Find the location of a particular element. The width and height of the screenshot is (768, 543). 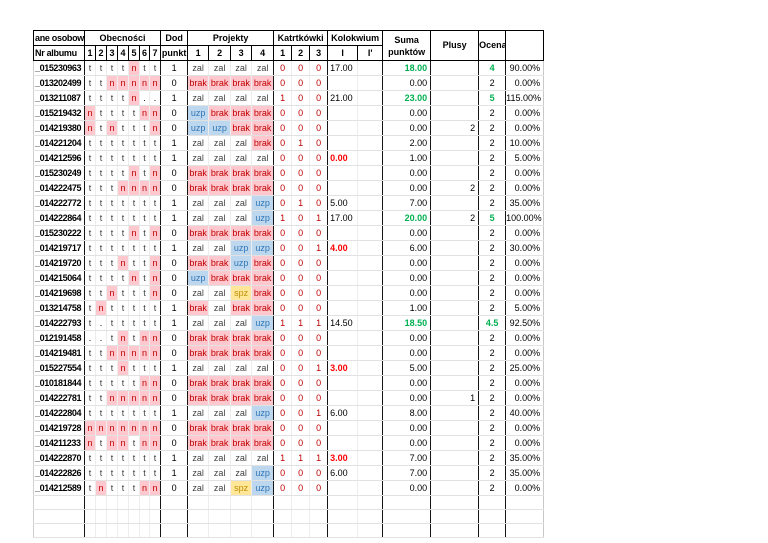

header-projekty: Projekty is located at coordinates (231, 38).